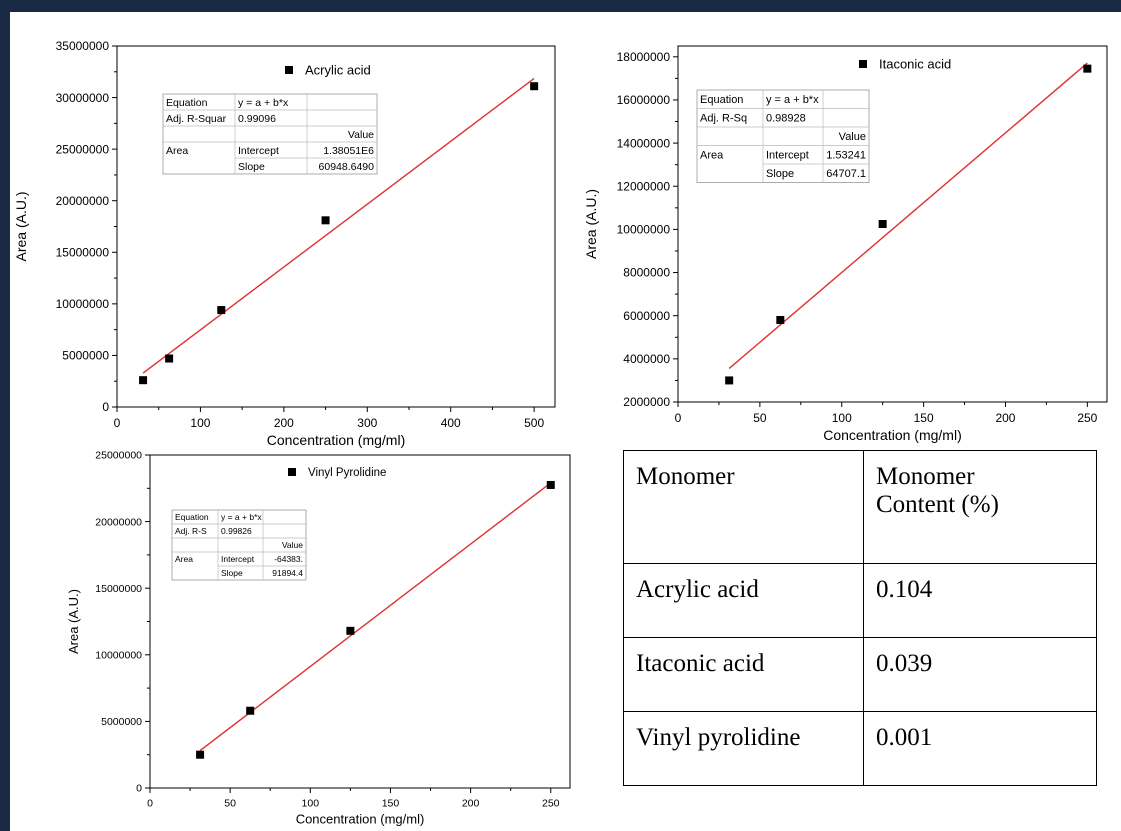 Image resolution: width=1121 pixels, height=831 pixels. What do you see at coordinates (534, 423) in the screenshot?
I see `x-tick-label: 500` at bounding box center [534, 423].